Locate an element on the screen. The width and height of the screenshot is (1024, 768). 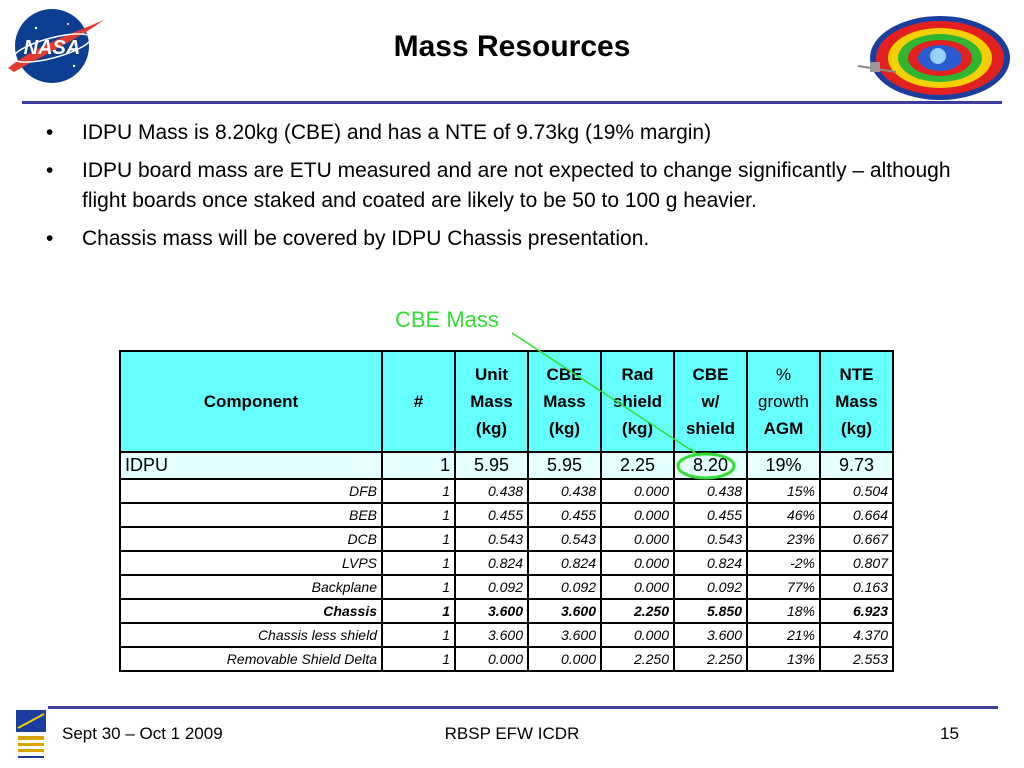
cell-growth: -2% is located at coordinates (783, 563).